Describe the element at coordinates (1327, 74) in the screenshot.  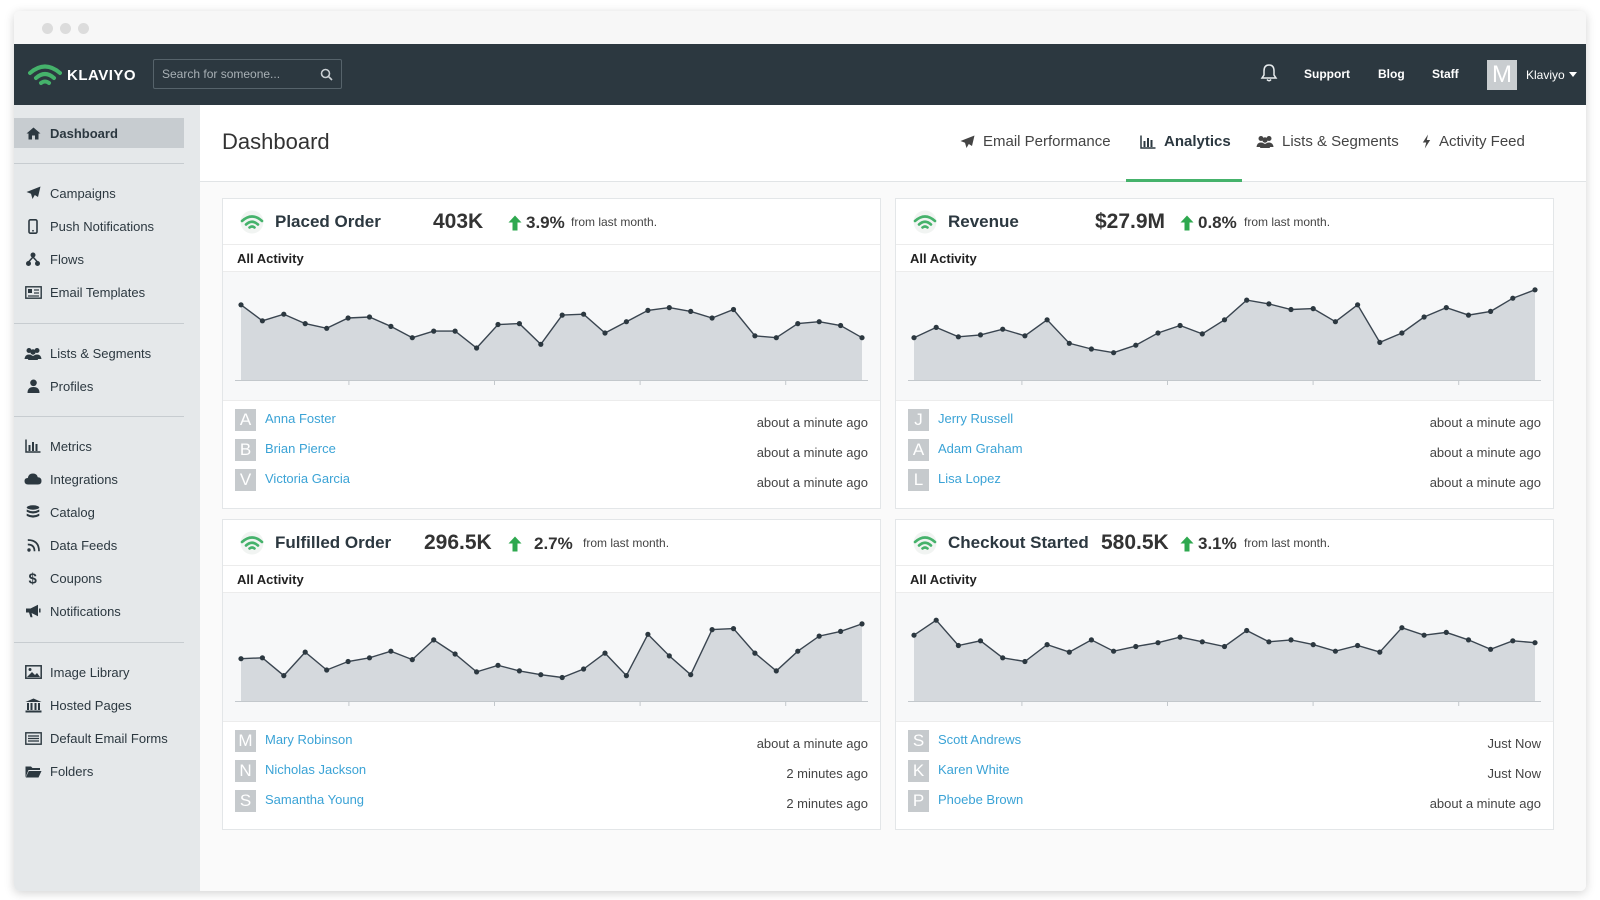
I see `support-link: Support` at that location.